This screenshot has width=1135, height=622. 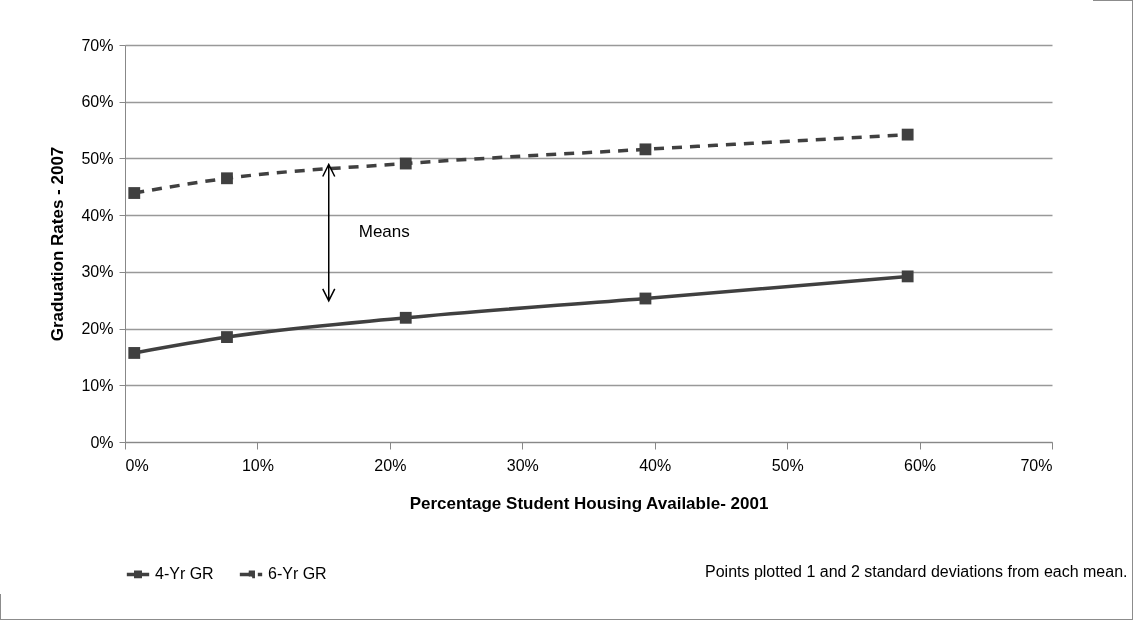 What do you see at coordinates (97, 215) in the screenshot?
I see `y-tick-label: 40%` at bounding box center [97, 215].